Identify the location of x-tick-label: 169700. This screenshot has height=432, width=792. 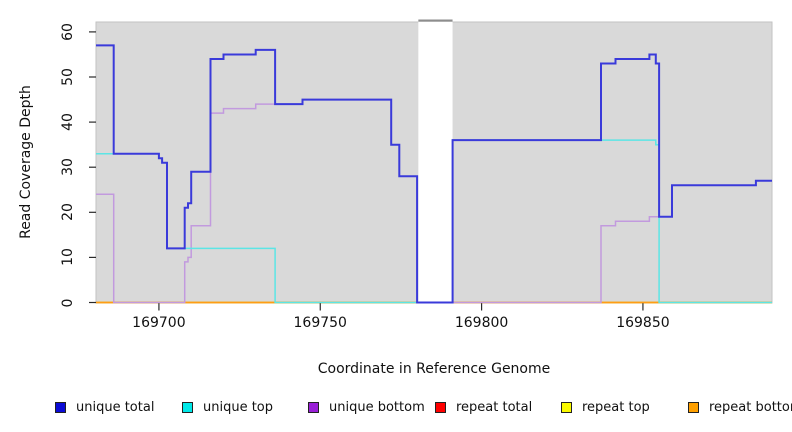
(159, 323).